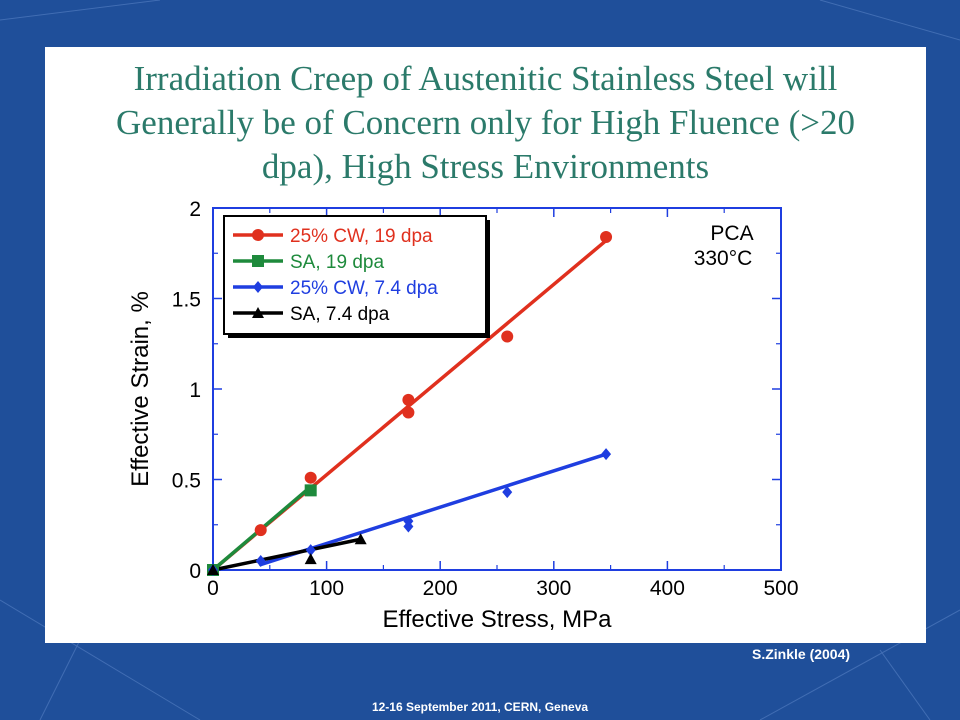 This screenshot has width=960, height=720. What do you see at coordinates (258, 287) in the screenshot?
I see `legend-marker-25-cw-7-4-dpa` at bounding box center [258, 287].